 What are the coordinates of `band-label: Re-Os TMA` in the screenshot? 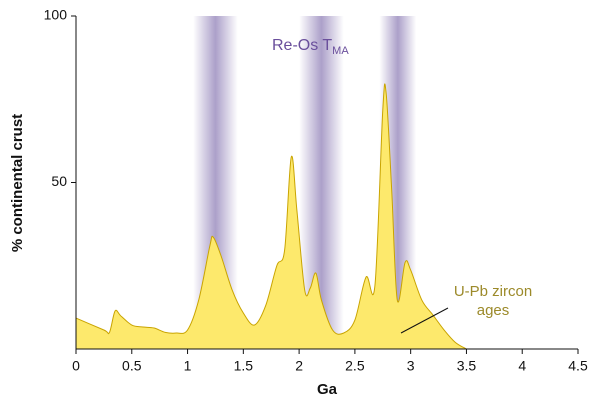 It's located at (310, 47).